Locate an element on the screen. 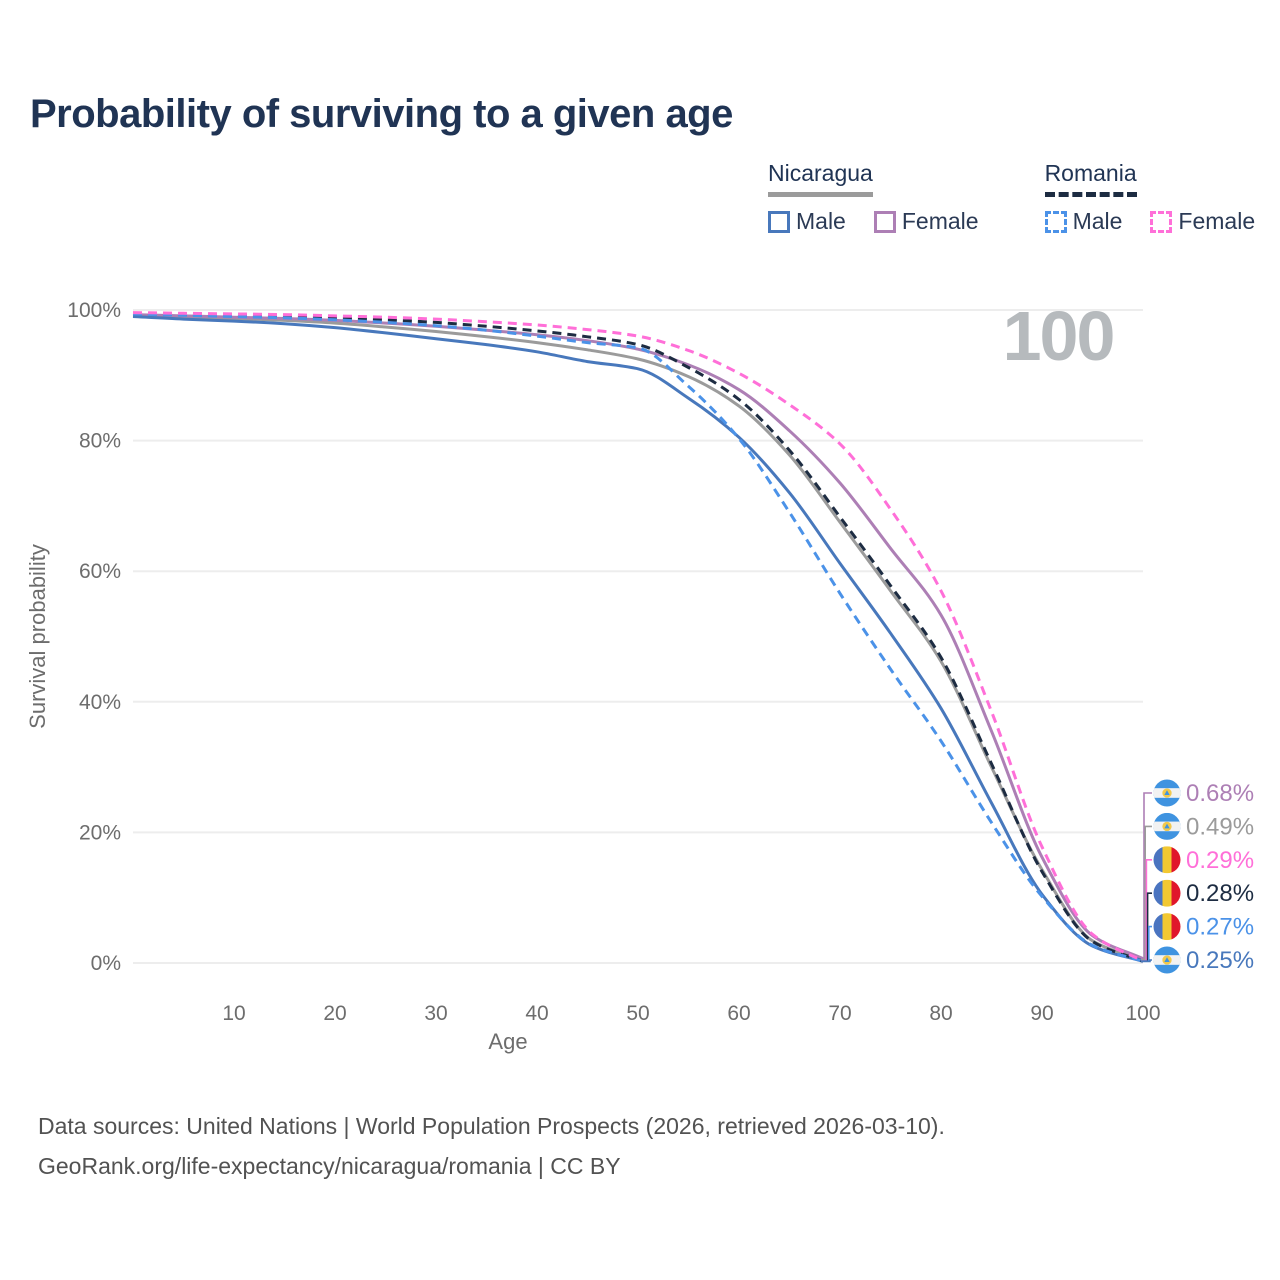 This screenshot has height=1280, width=1280. legend-item-nicaragua-female: Female is located at coordinates (926, 221).